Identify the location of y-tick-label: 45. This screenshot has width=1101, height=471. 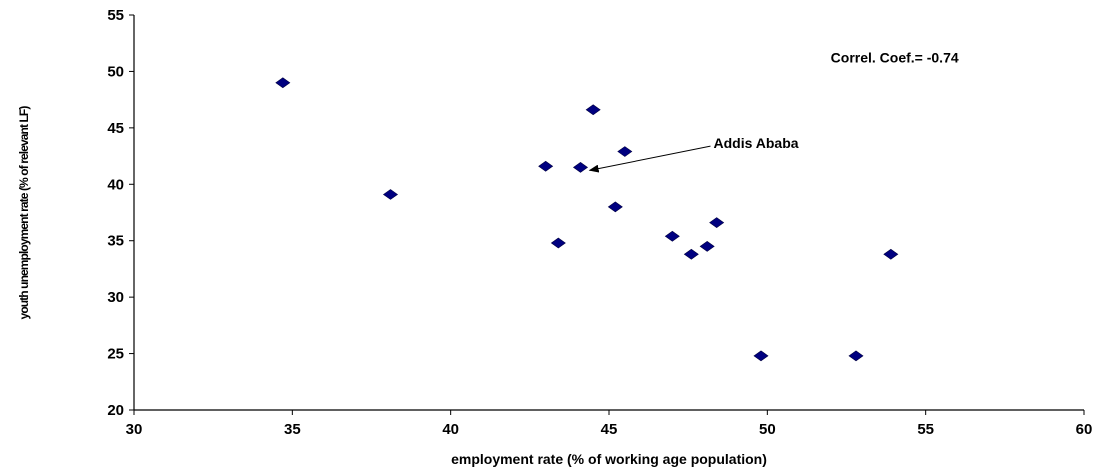
(115, 128).